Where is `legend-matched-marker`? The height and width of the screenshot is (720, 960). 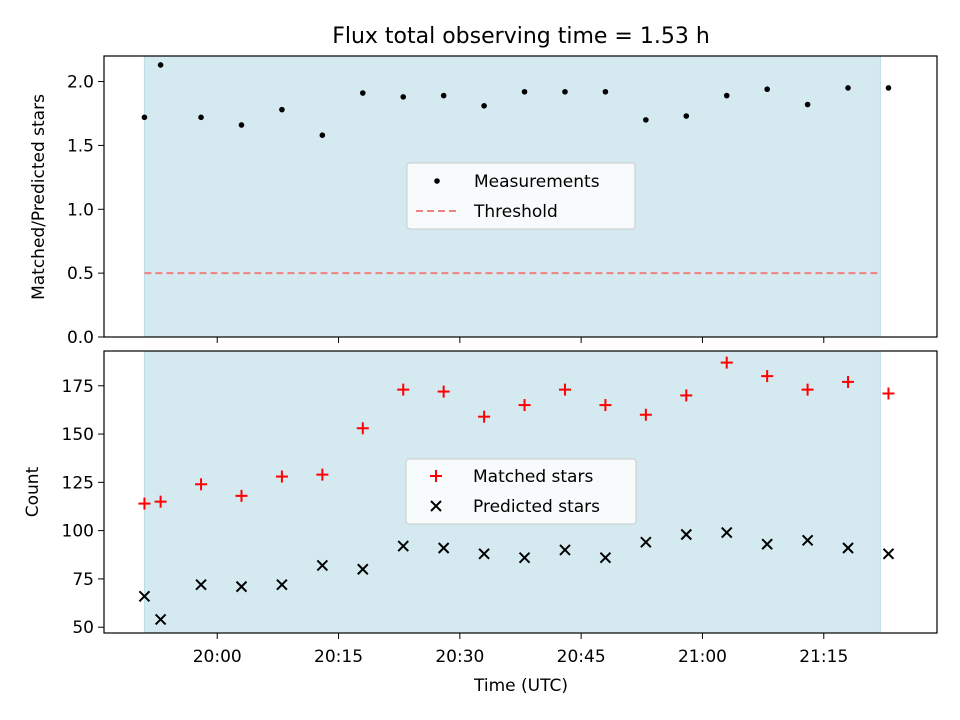 legend-matched-marker is located at coordinates (436, 476).